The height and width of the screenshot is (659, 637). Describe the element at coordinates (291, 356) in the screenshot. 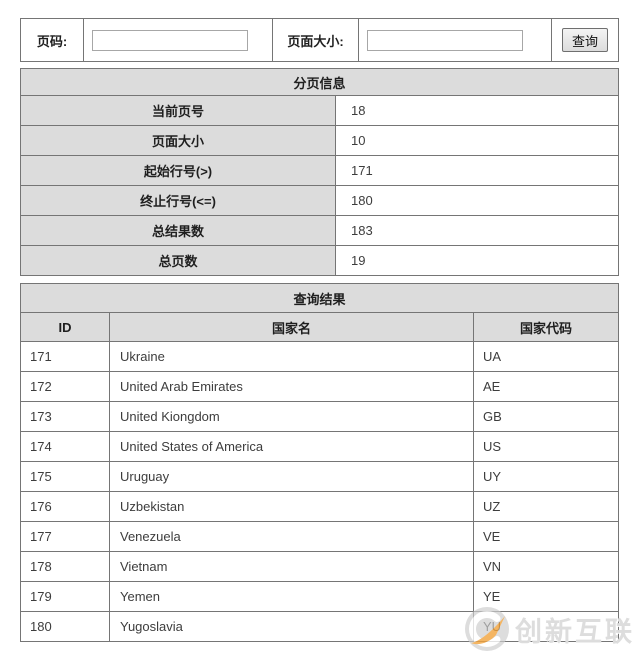

I see `cell-country-name: Ukraine` at that location.